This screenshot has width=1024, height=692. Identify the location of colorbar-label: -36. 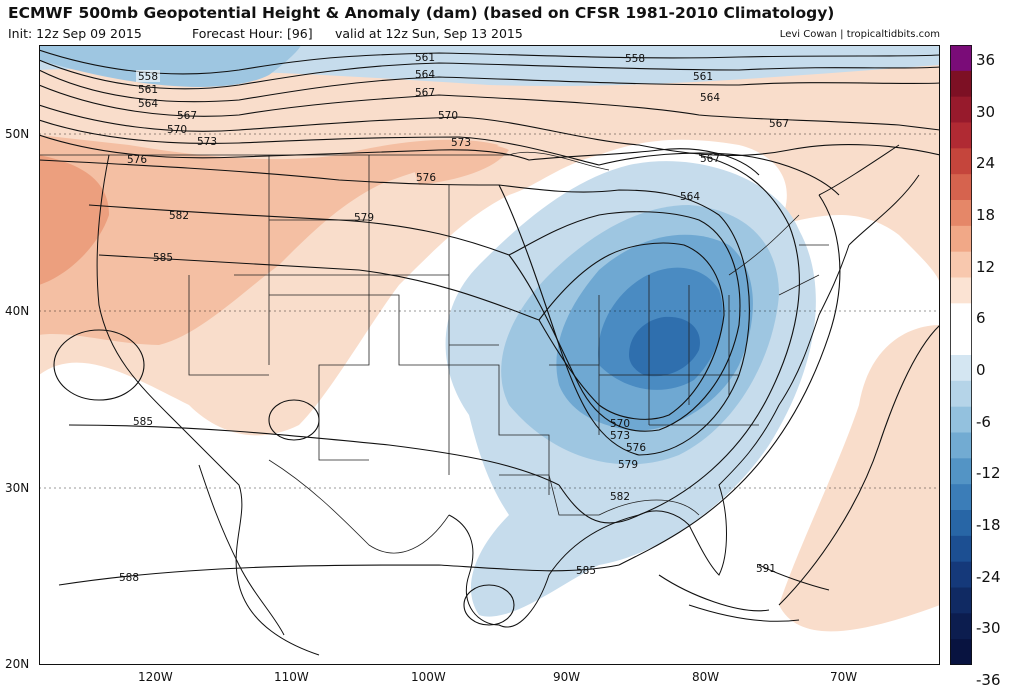
(988, 680).